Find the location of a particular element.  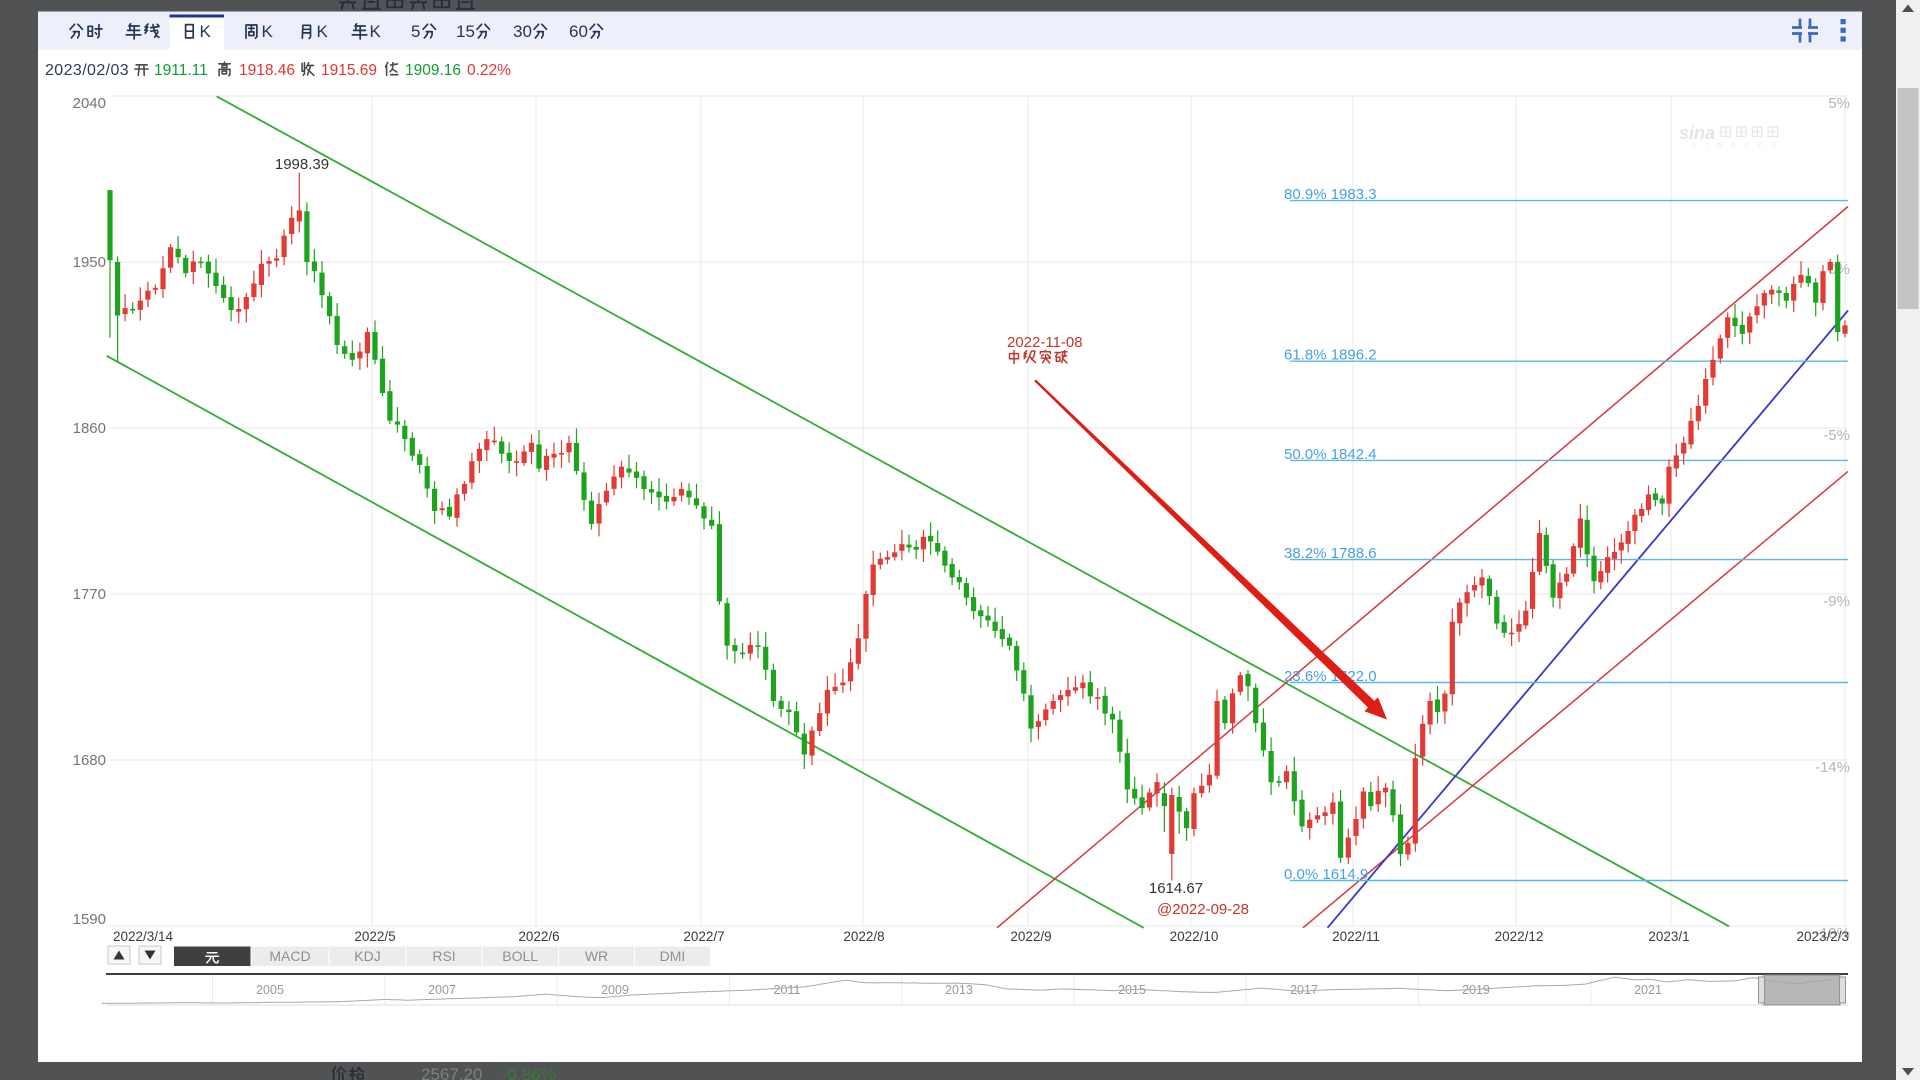

svg-text: 2022-11-08 is located at coordinates (1045, 342).